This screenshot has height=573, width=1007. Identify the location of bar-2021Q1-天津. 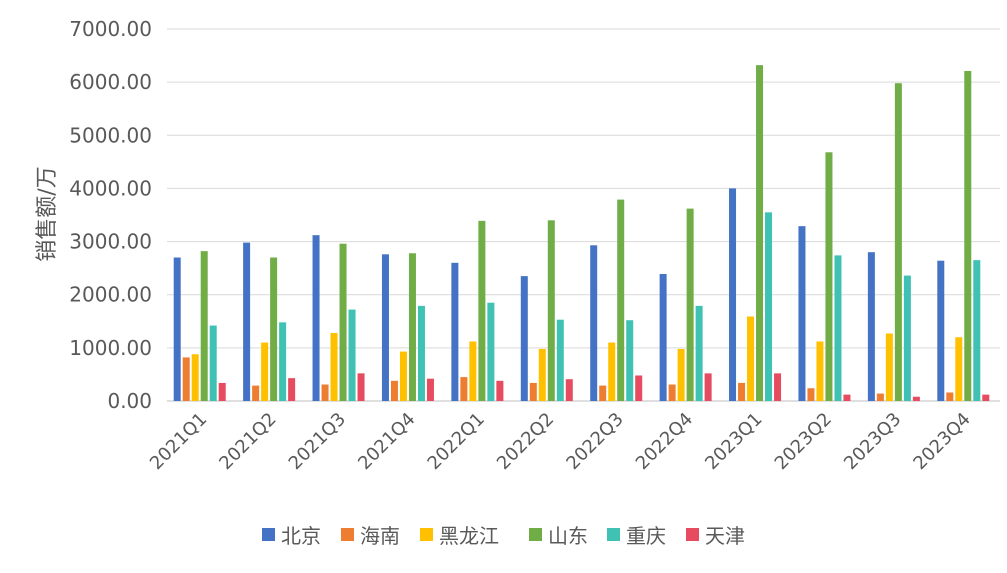
(222, 391).